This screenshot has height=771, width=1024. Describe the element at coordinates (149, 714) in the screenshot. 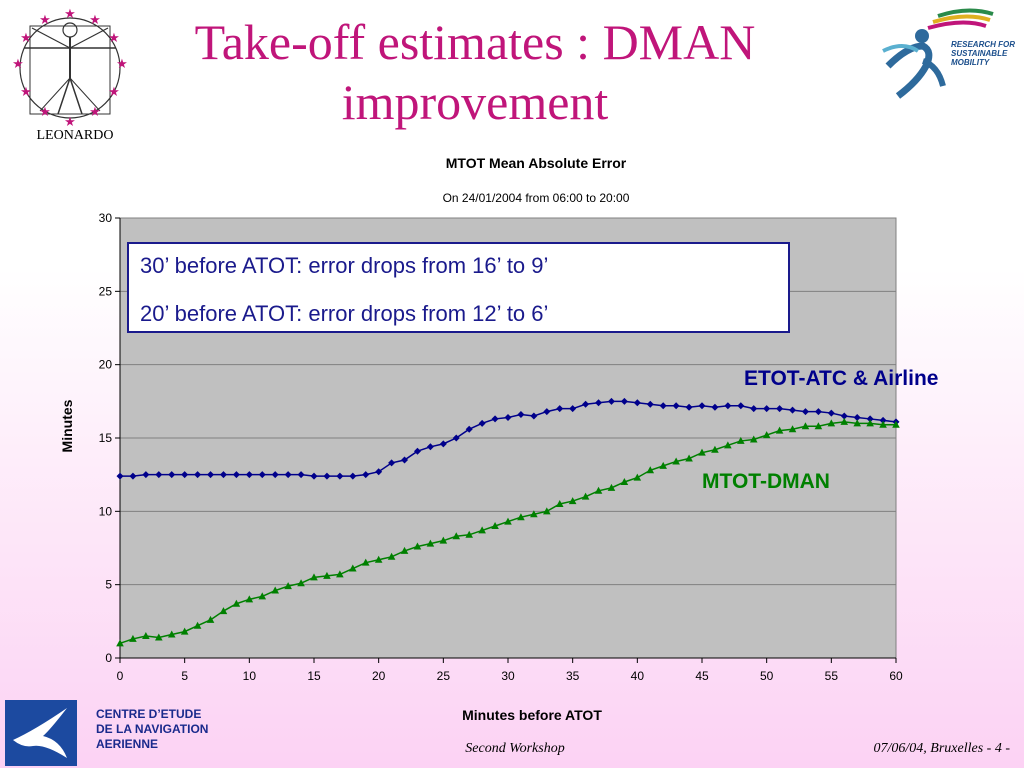

I see `footer-org-line-1: CENTRE D’ETUDE` at that location.